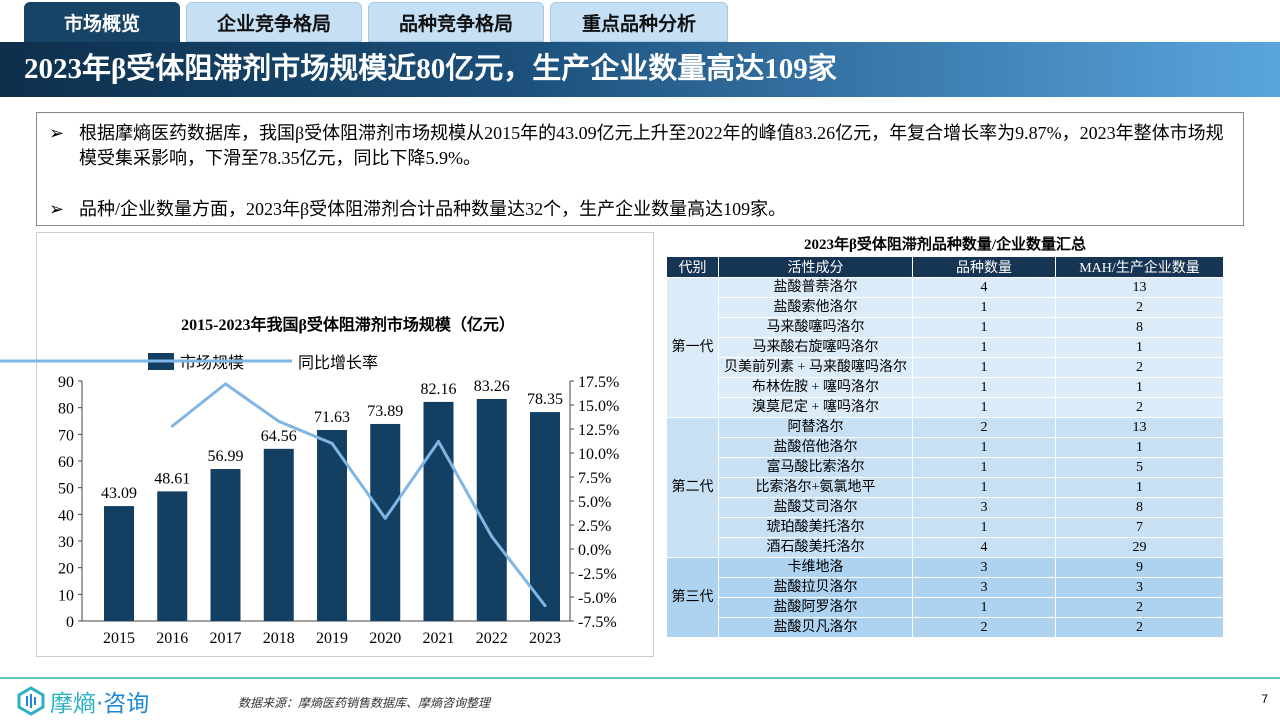 The image size is (1280, 720). Describe the element at coordinates (1139, 527) in the screenshot. I see `enterprise-count-cell: 7` at that location.